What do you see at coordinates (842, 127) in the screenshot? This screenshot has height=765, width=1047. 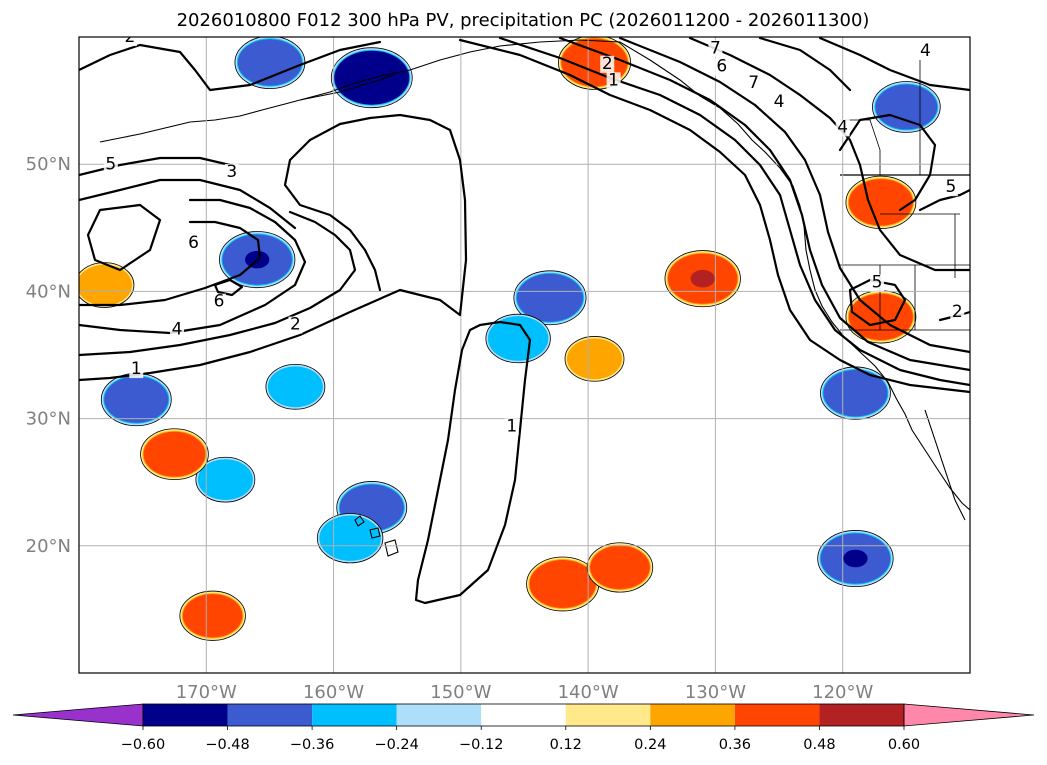 I see `pv-contour-label: 4` at bounding box center [842, 127].